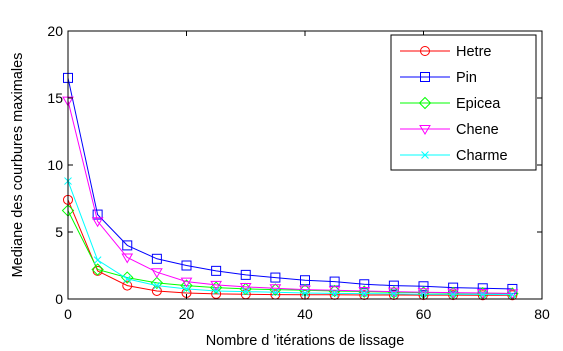 Image resolution: width=563 pixels, height=351 pixels. I want to click on legend: Hetre Pin Epicea Chene Charme, so click(463, 102).